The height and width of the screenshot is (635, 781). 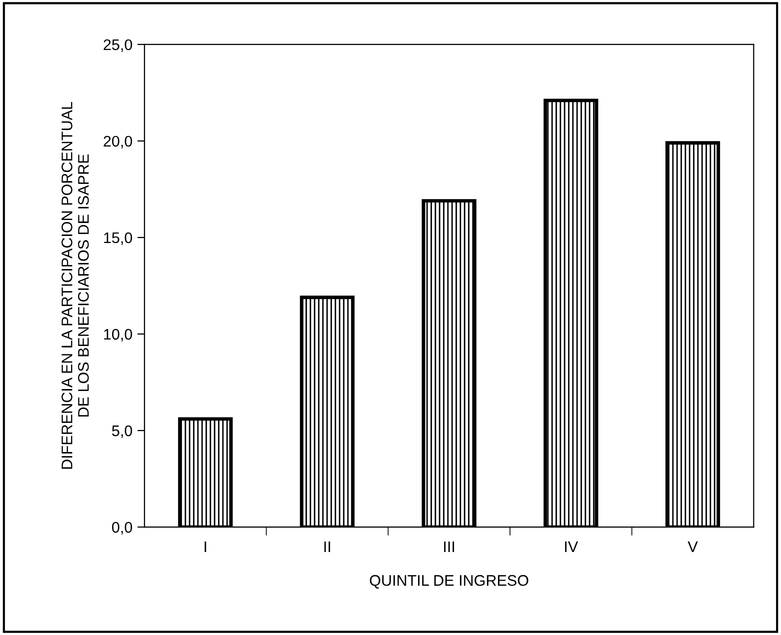 I want to click on x-tick-label: II, so click(x=327, y=547).